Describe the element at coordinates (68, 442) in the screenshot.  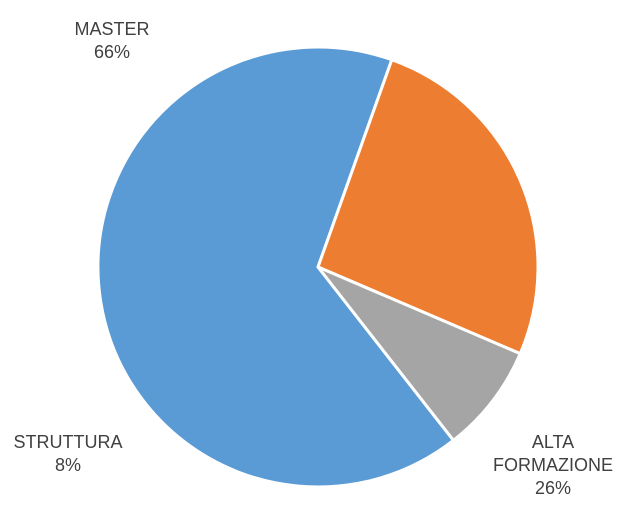
I see `data-label-category: STRUTTURA` at that location.